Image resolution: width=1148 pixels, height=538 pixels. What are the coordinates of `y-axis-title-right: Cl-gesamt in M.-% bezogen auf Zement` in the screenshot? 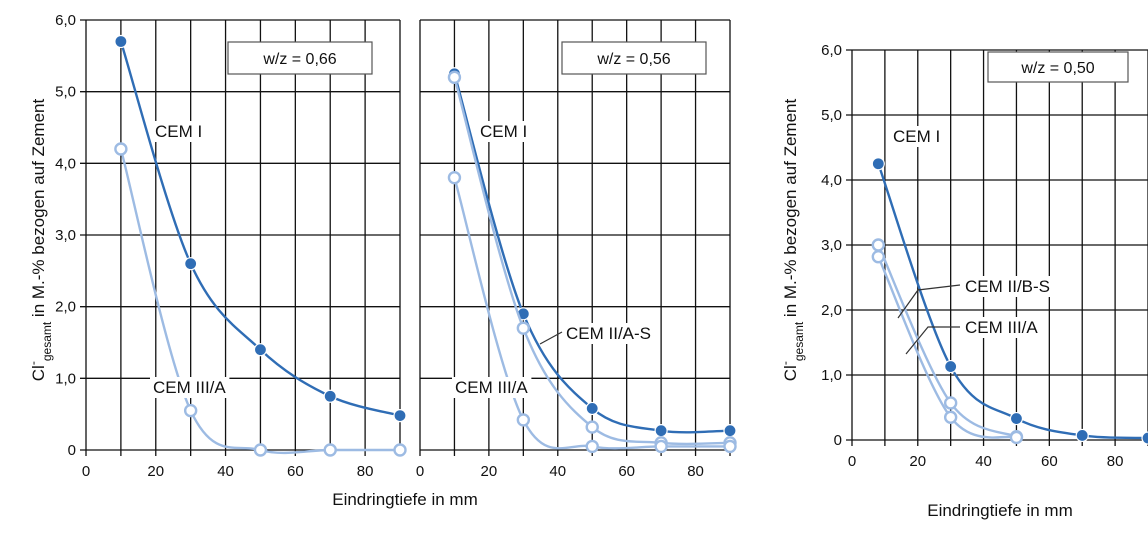 It's located at (792, 240).